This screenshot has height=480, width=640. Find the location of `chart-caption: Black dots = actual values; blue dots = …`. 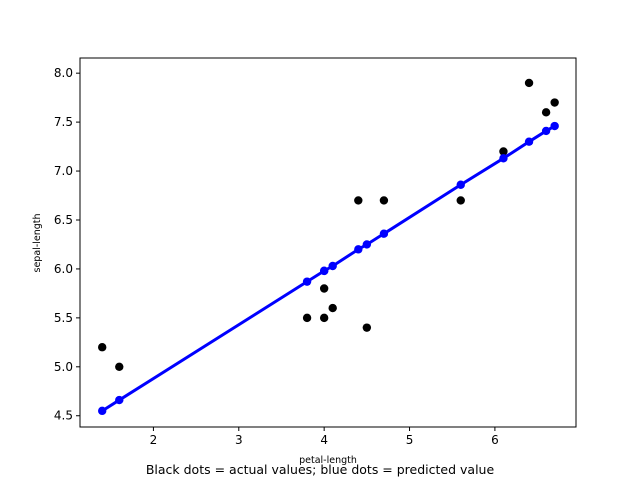

chart-caption: Black dots = actual values; blue dots = … is located at coordinates (320, 469).